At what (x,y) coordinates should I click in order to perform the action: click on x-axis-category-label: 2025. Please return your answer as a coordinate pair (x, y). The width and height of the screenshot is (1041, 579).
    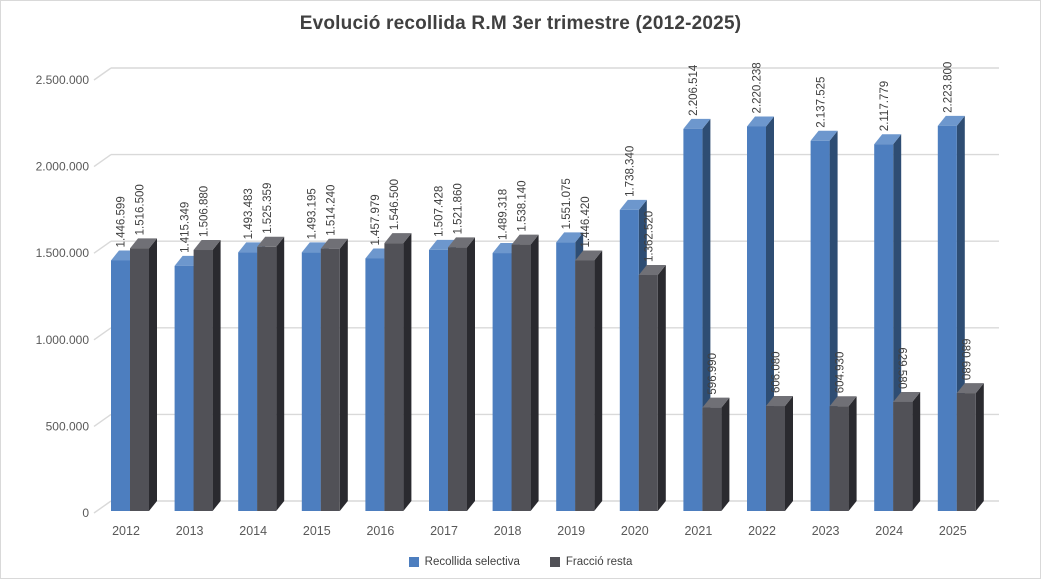
    Looking at the image, I should click on (953, 531).